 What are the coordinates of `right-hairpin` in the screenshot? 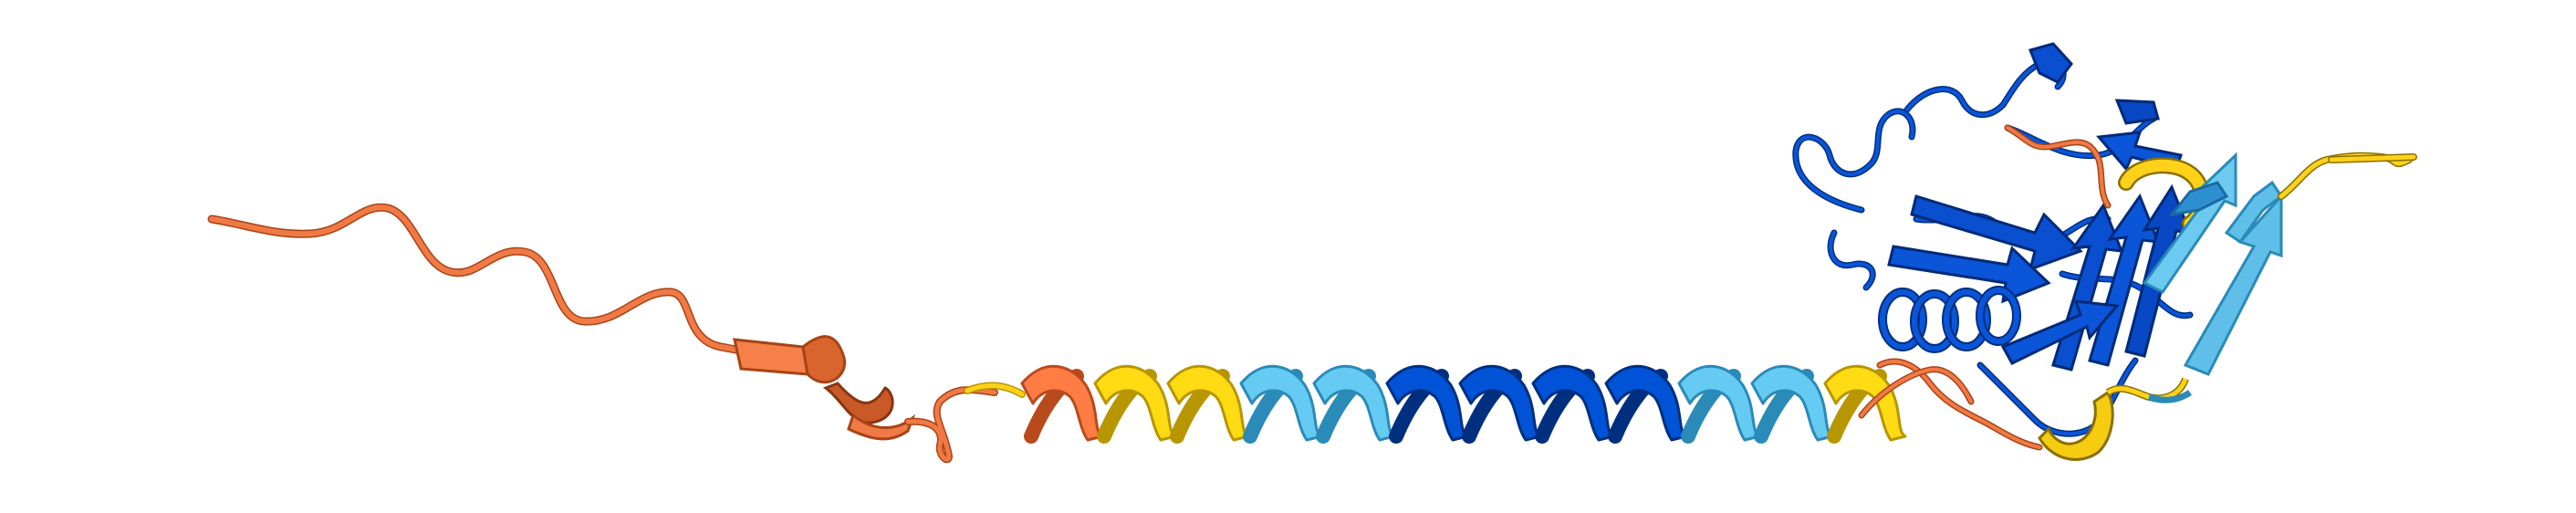 It's located at (2213, 264).